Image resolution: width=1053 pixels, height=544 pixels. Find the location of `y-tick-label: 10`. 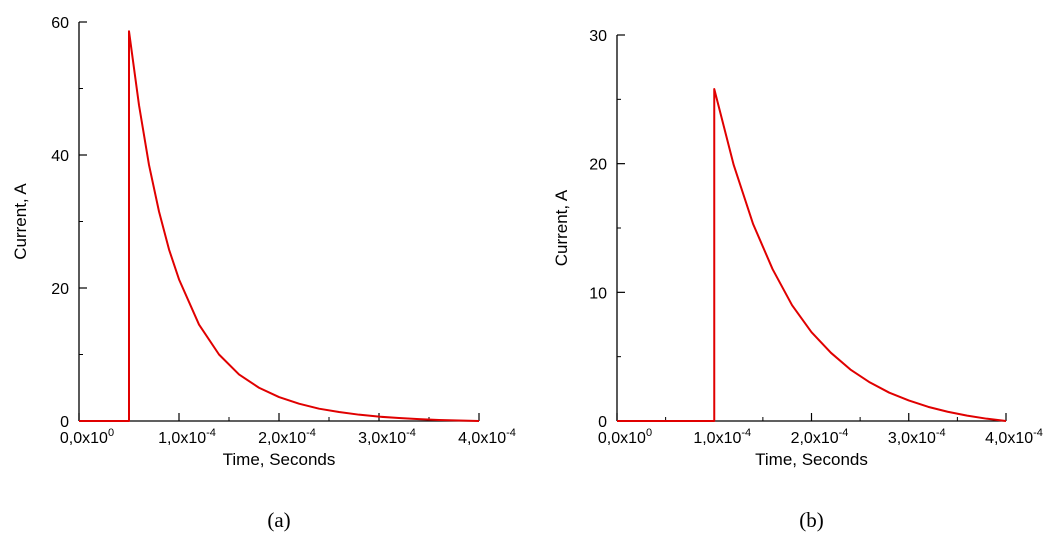

y-tick-label: 10 is located at coordinates (598, 293).